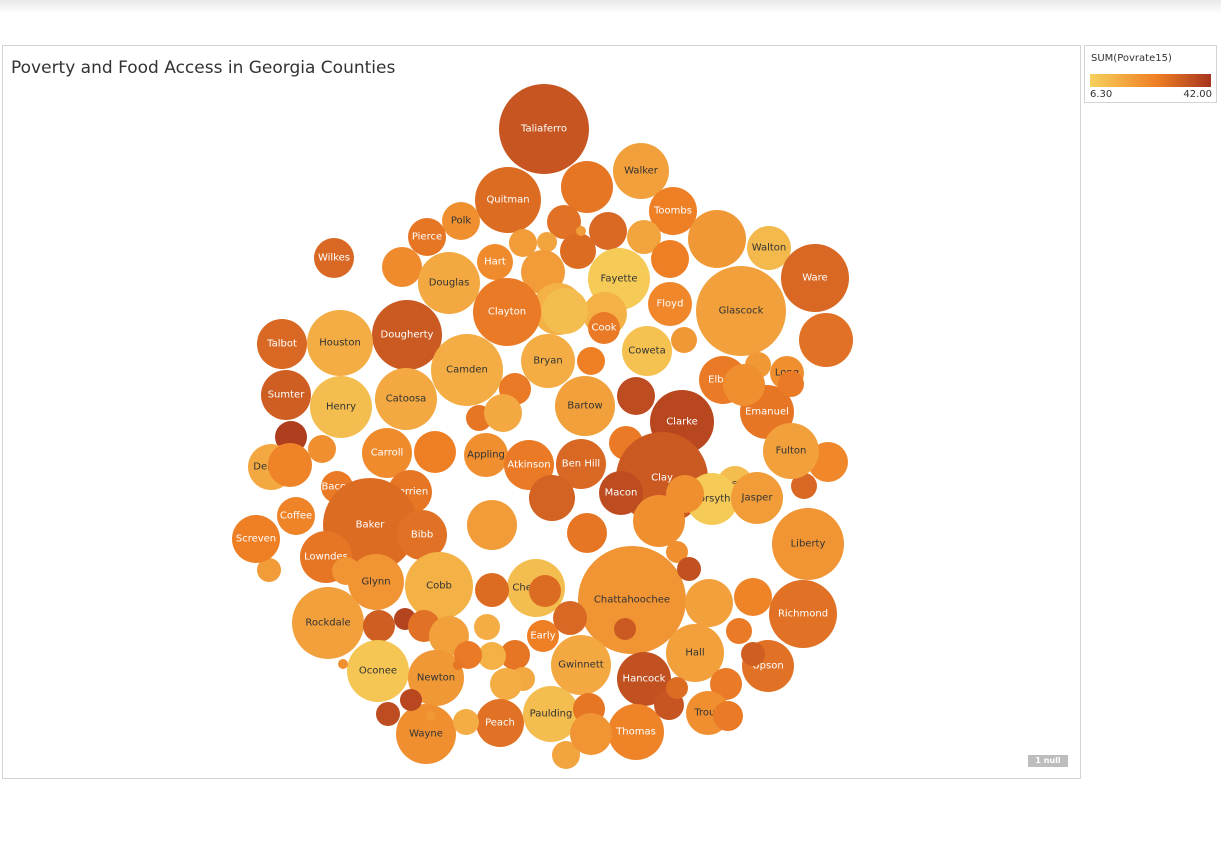 The height and width of the screenshot is (865, 1221). I want to click on bubble-atkinson: Atkinson, so click(529, 465).